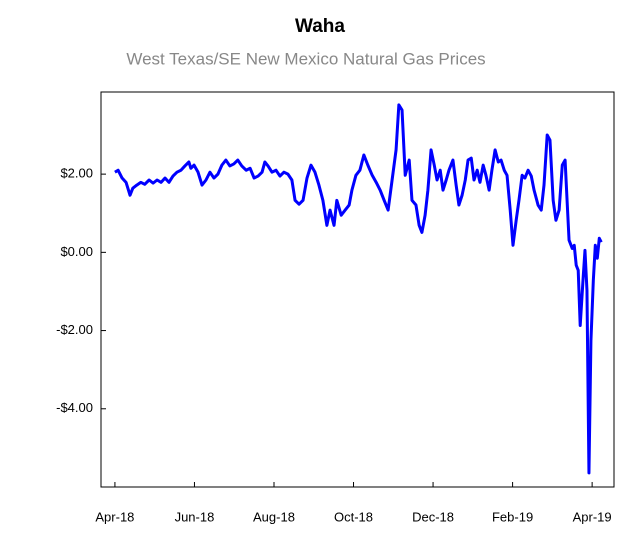 This screenshot has height=540, width=644. Describe the element at coordinates (592, 516) in the screenshot. I see `x-tick-label: Apr-19` at that location.